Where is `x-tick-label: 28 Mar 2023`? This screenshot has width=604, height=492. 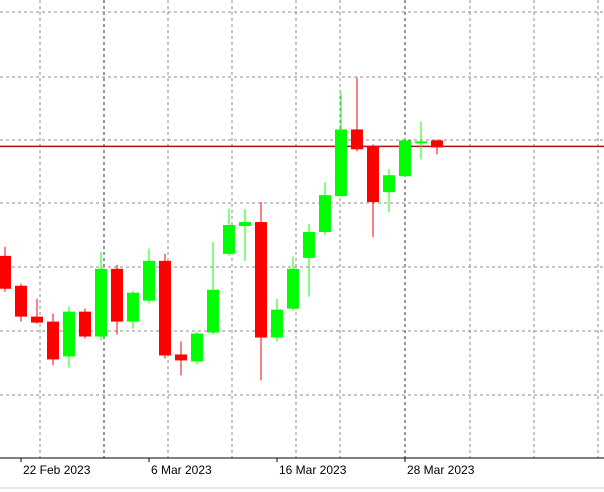 x-tick-label: 28 Mar 2023 is located at coordinates (441, 470).